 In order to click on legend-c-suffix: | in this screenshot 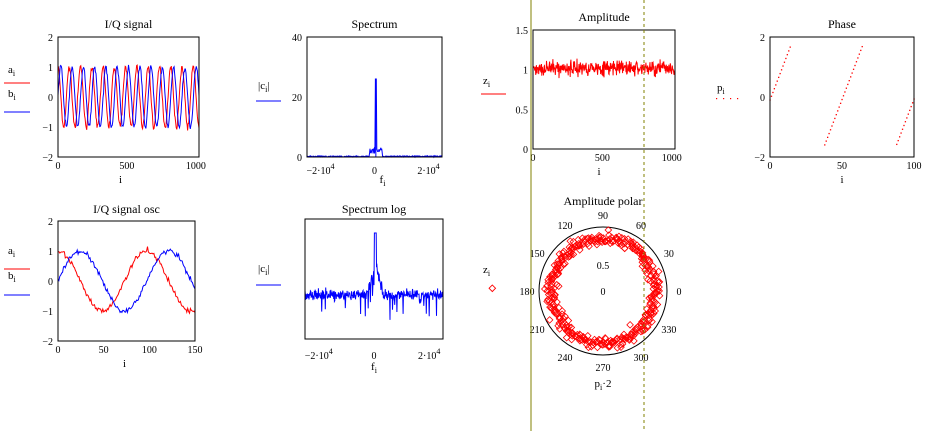, I will do `click(268, 86)`.